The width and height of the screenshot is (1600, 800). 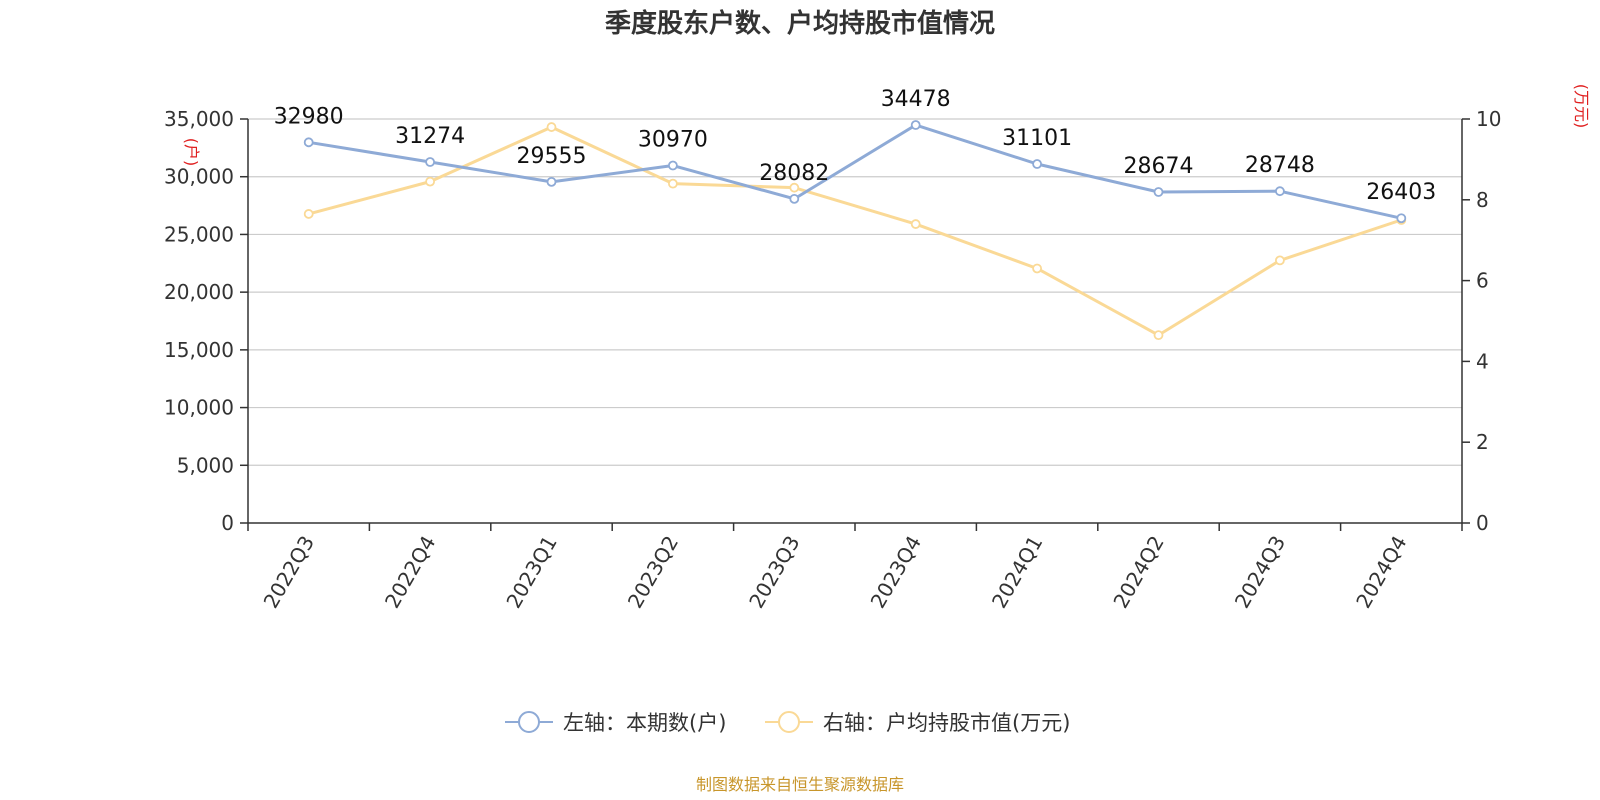 I want to click on x-axis-tick-label: 2023Q1, so click(x=531, y=572).